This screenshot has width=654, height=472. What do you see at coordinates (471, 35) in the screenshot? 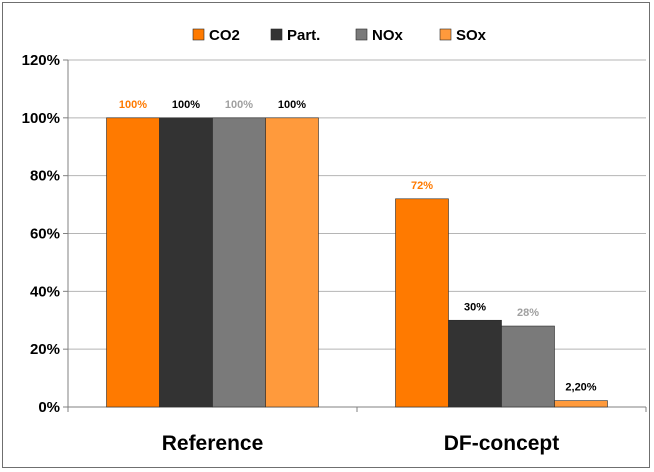
I see `legend-label: SOx` at bounding box center [471, 35].